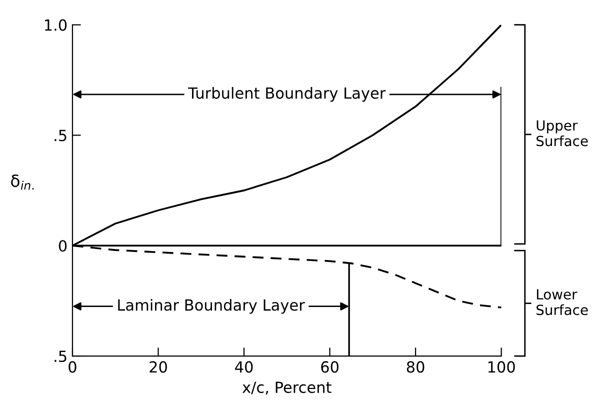  What do you see at coordinates (56, 25) in the screenshot?
I see `y-tick-label: 1.0` at bounding box center [56, 25].